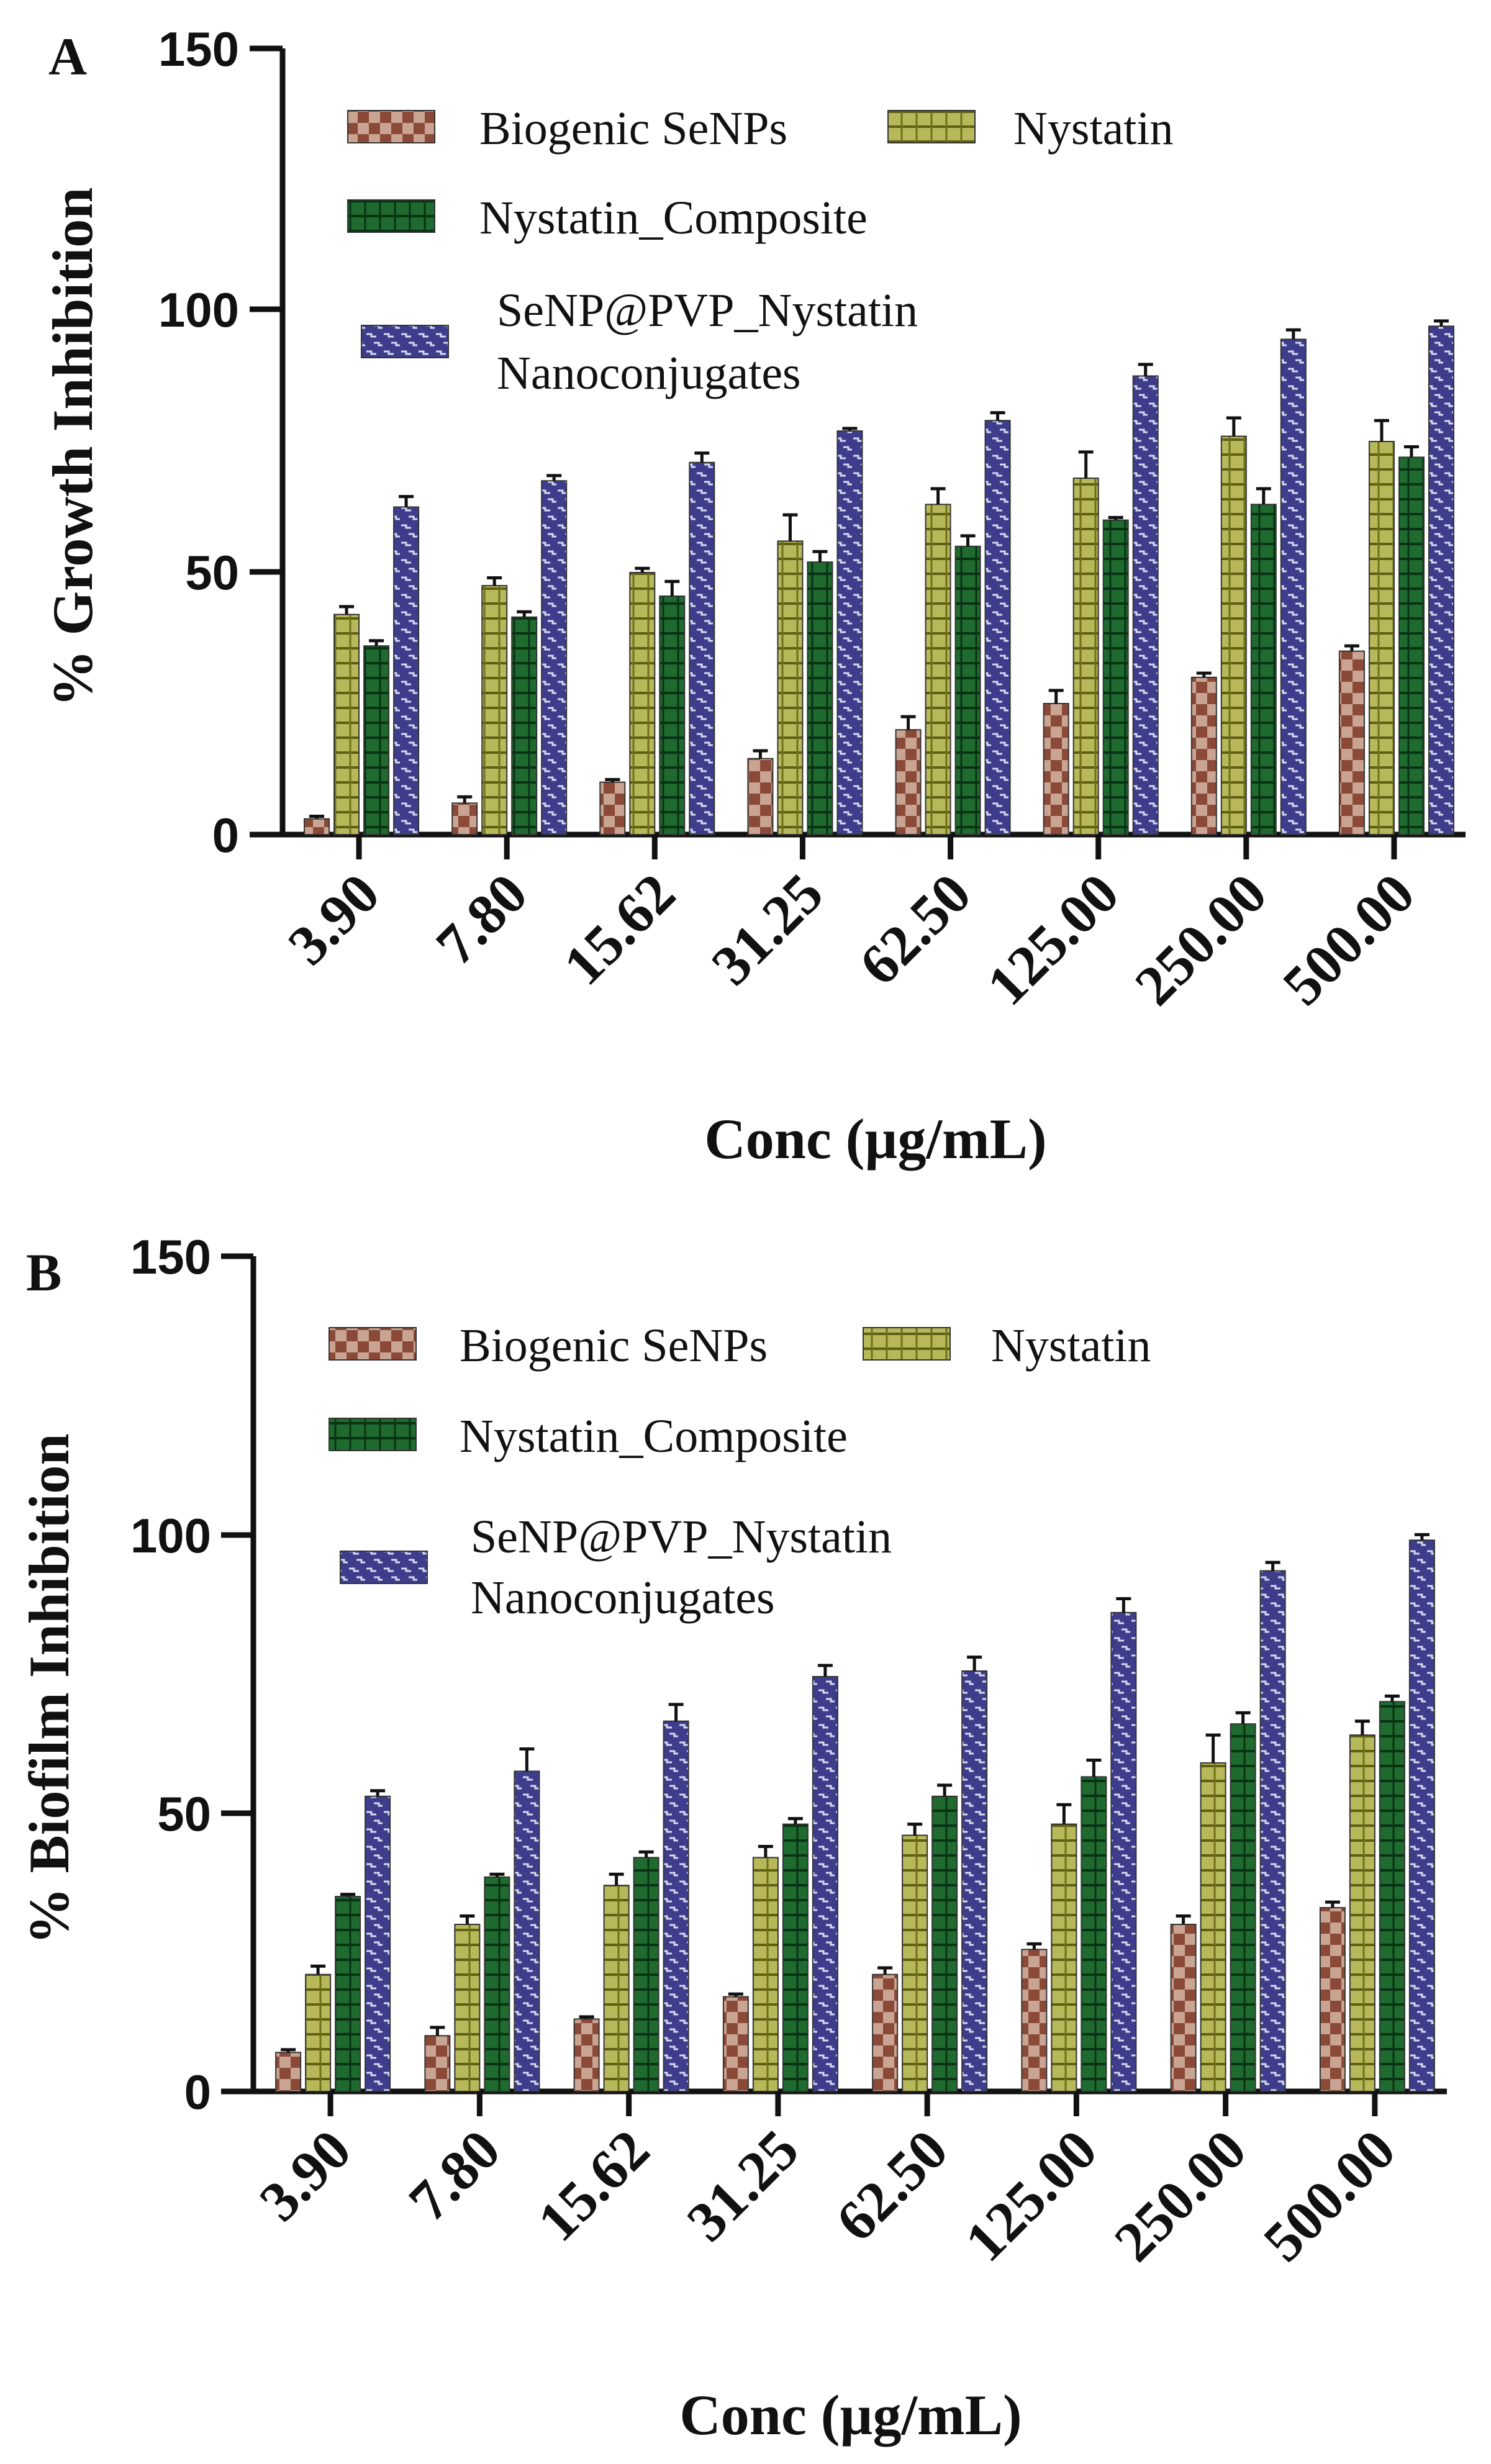 The height and width of the screenshot is (2464, 1491). I want to click on x-axis-title-b: Conc (µg/mL), so click(850, 2415).